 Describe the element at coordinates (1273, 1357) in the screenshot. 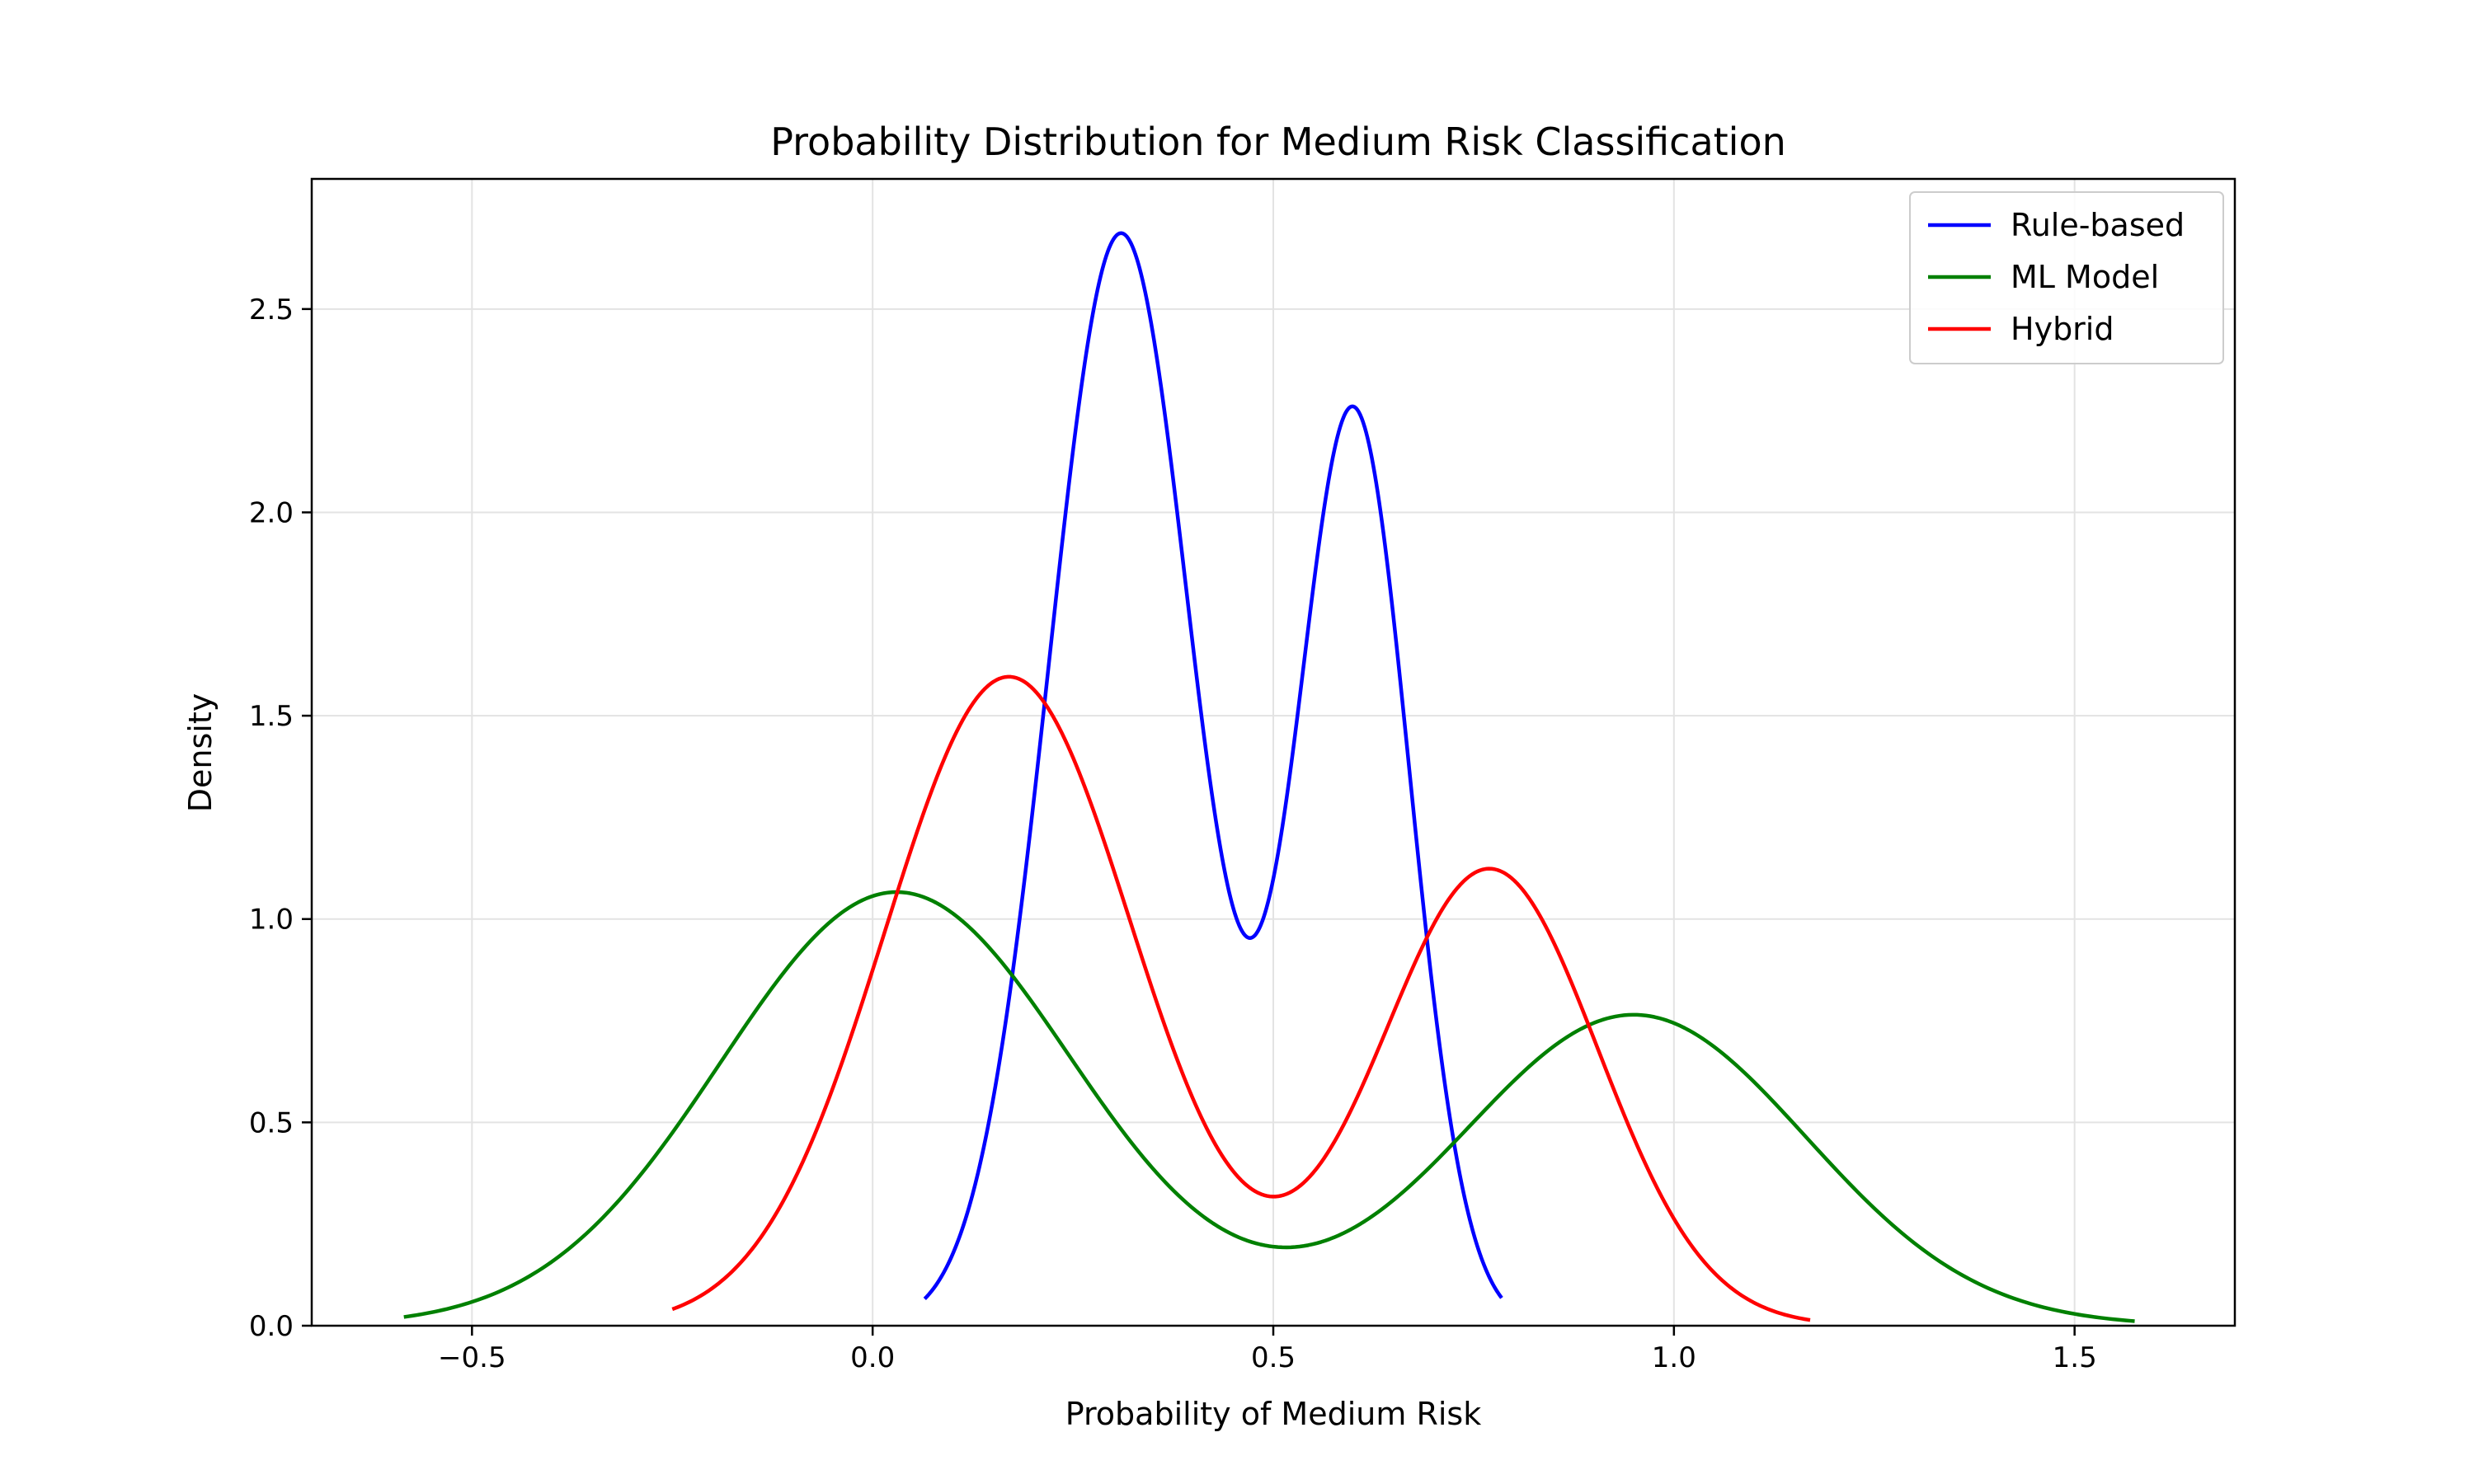

I see `x-tick-label: 0.5` at that location.